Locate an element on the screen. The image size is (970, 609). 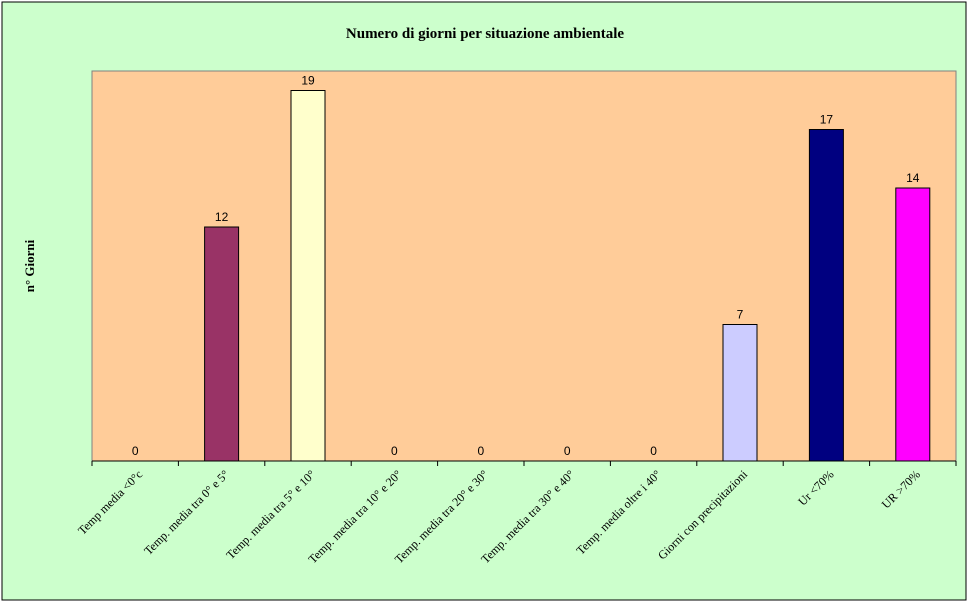
data-label-2: 19 is located at coordinates (308, 81).